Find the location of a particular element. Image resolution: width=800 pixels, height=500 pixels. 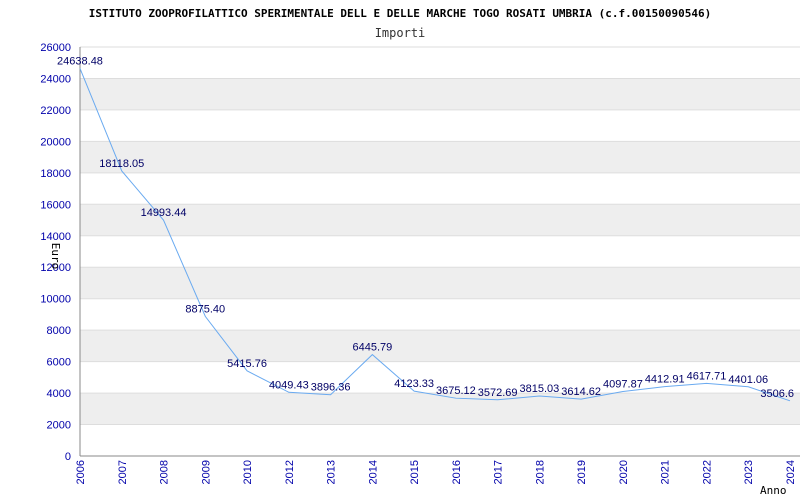

x-tick-label: 2019 is located at coordinates (582, 472).